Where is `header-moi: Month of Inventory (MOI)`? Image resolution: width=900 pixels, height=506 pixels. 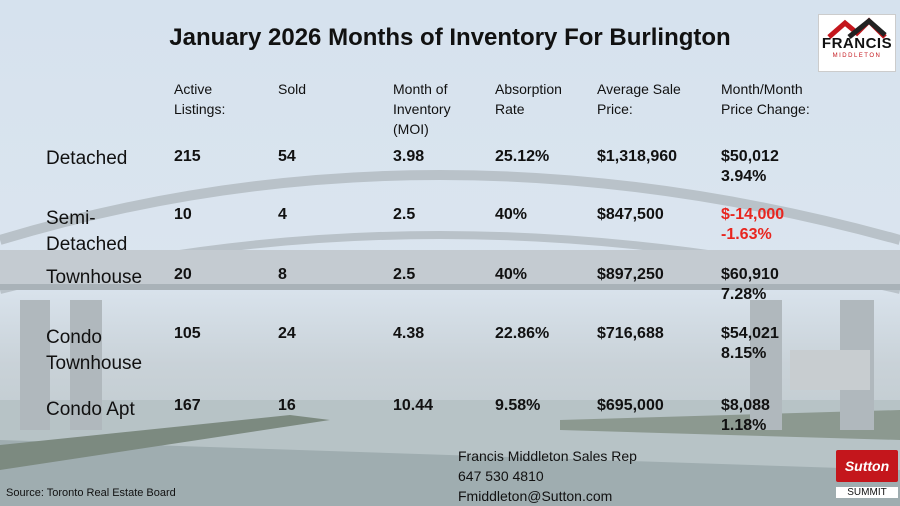
header-moi: Month of Inventory (MOI) is located at coordinates (422, 109).